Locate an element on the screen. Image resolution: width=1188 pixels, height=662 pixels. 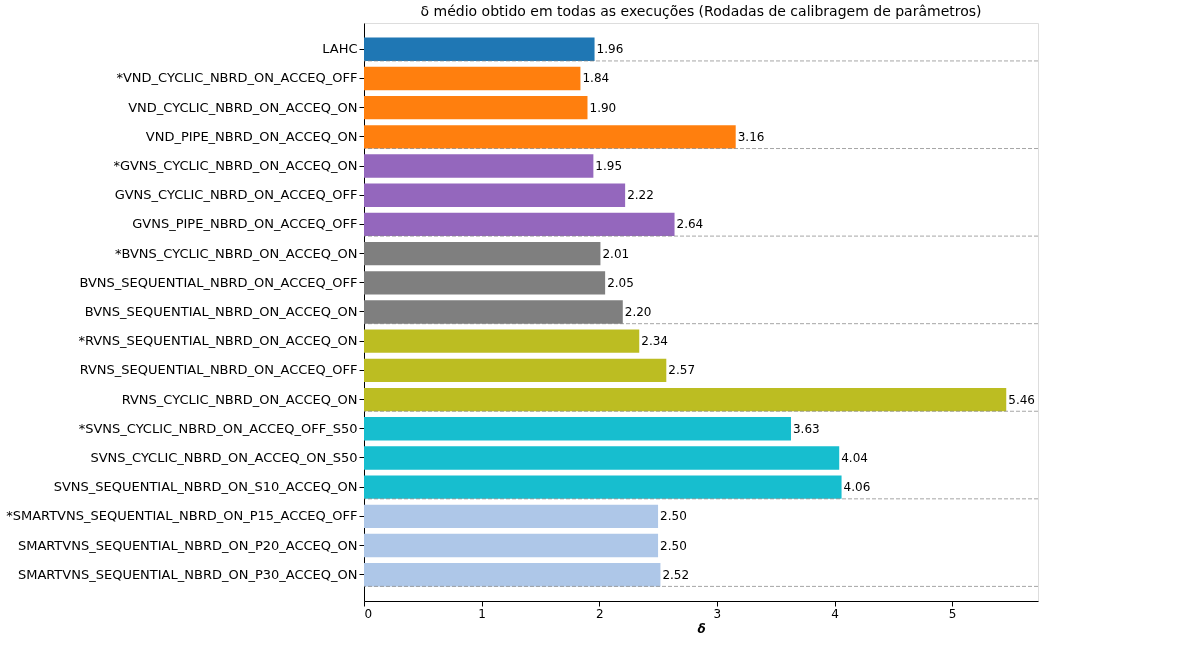
data-label: 1.84 is located at coordinates (596, 78).